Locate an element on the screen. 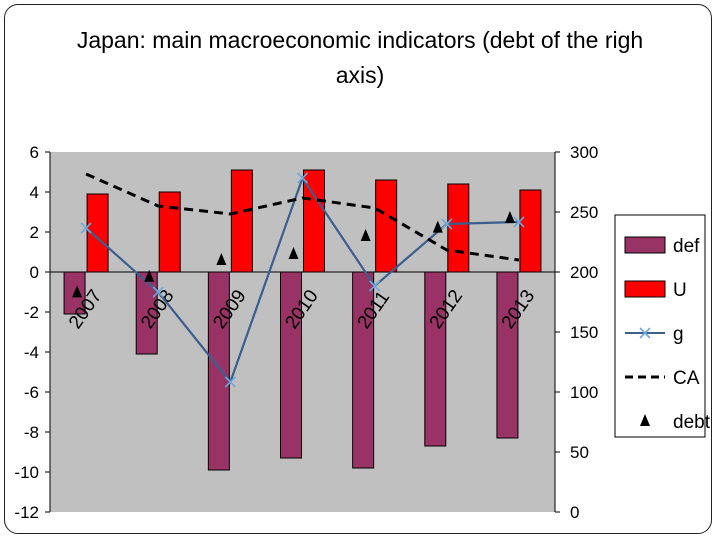 The image size is (720, 540). y-tick-label-left: 6 is located at coordinates (34, 152).